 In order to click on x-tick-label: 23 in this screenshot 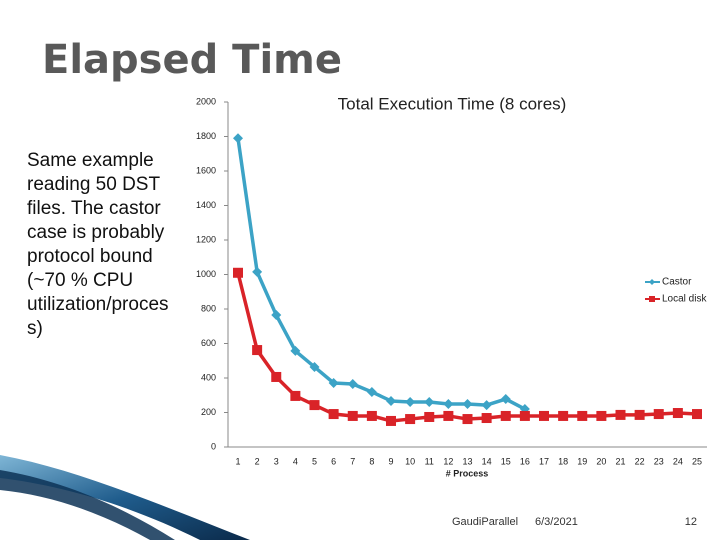, I will do `click(659, 461)`.